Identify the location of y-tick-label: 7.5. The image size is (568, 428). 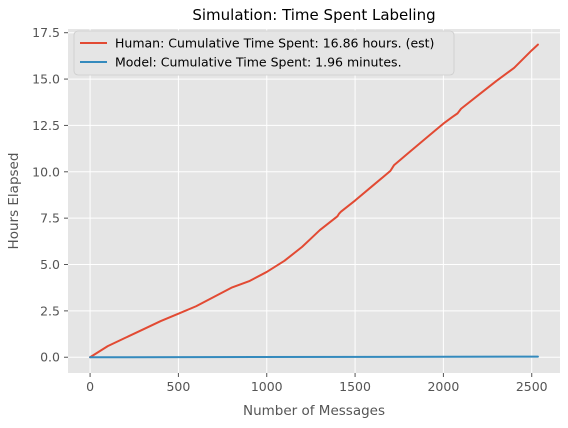
(50, 218).